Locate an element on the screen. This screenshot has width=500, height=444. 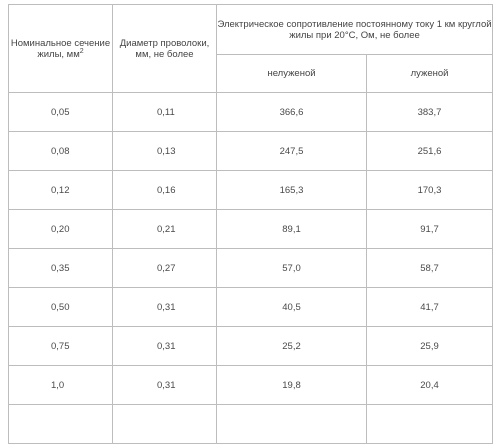
cell-wire-diameter: 0,21 is located at coordinates (164, 229).